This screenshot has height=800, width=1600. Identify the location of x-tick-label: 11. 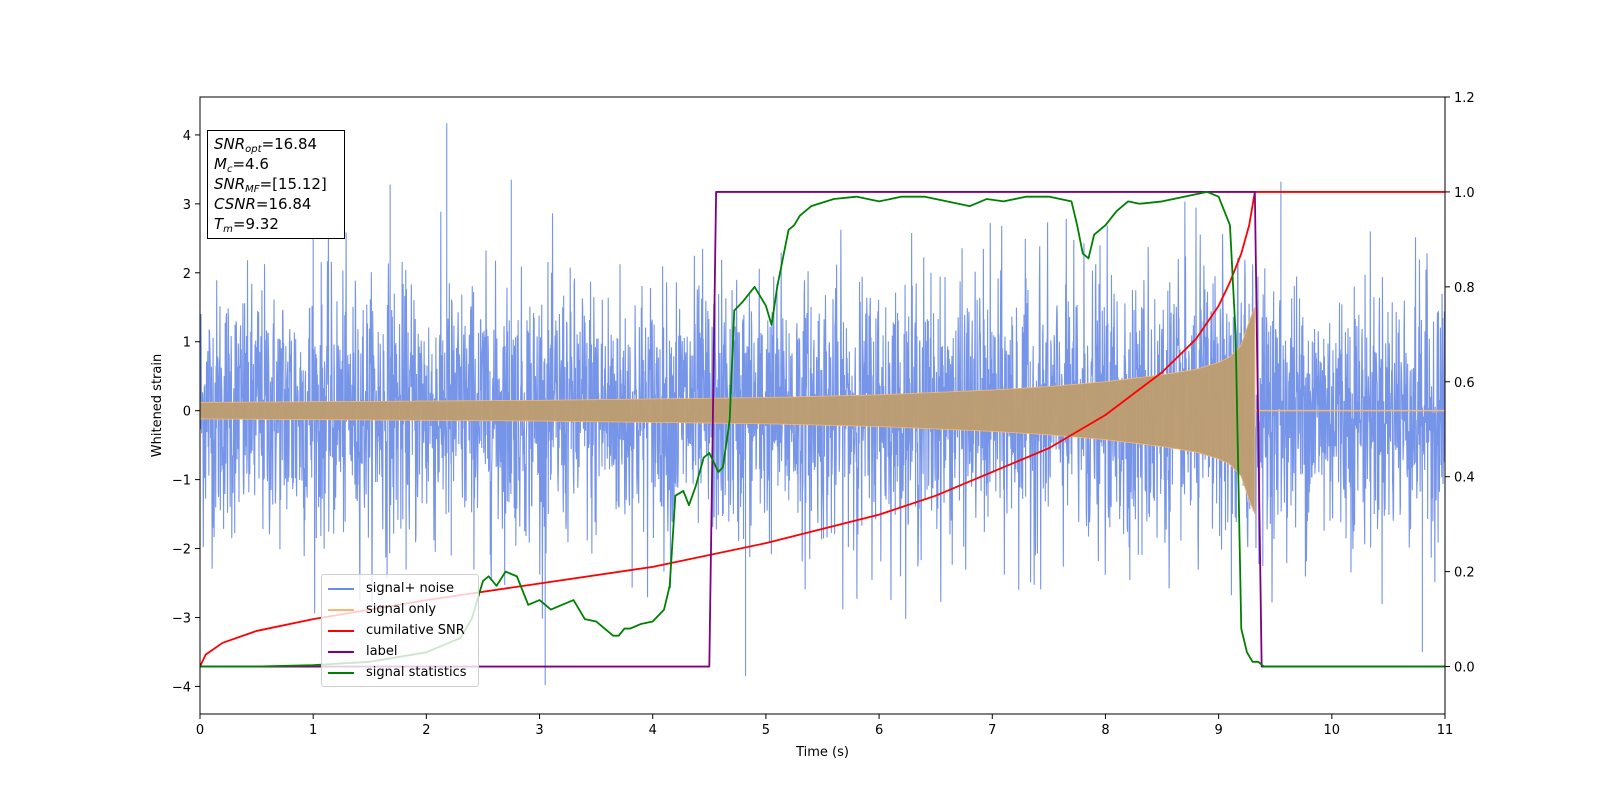
(1445, 730).